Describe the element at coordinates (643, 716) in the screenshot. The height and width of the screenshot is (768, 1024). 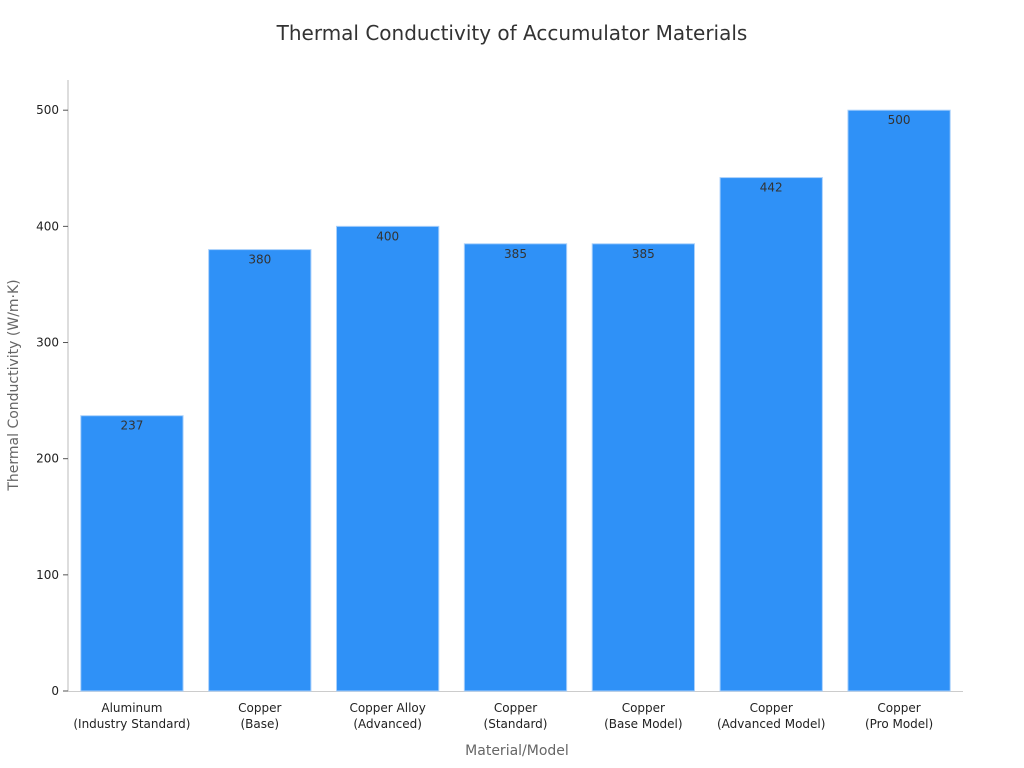
I see `x-tick-label: Copper (Base Model)` at that location.